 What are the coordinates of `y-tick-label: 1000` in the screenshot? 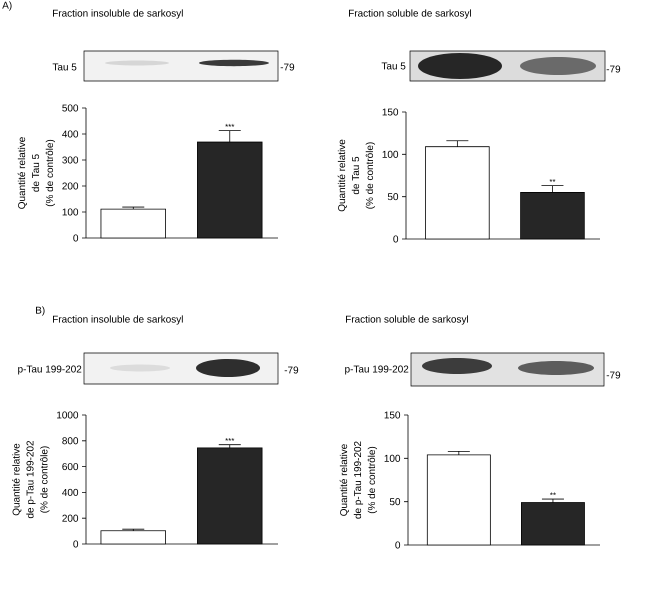 It's located at (67, 415).